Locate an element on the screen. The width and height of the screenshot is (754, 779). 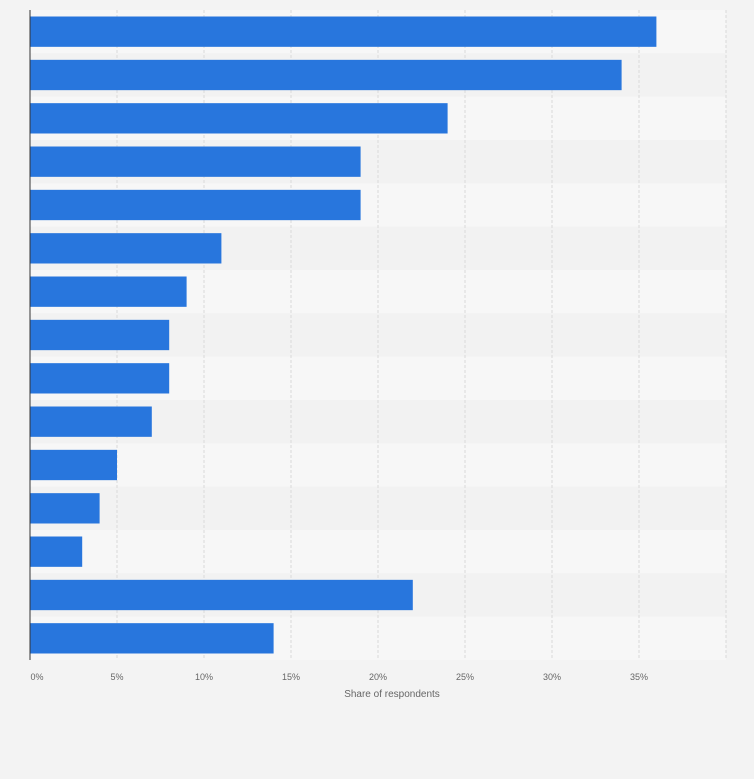
x-tick-label: 20% is located at coordinates (378, 677).